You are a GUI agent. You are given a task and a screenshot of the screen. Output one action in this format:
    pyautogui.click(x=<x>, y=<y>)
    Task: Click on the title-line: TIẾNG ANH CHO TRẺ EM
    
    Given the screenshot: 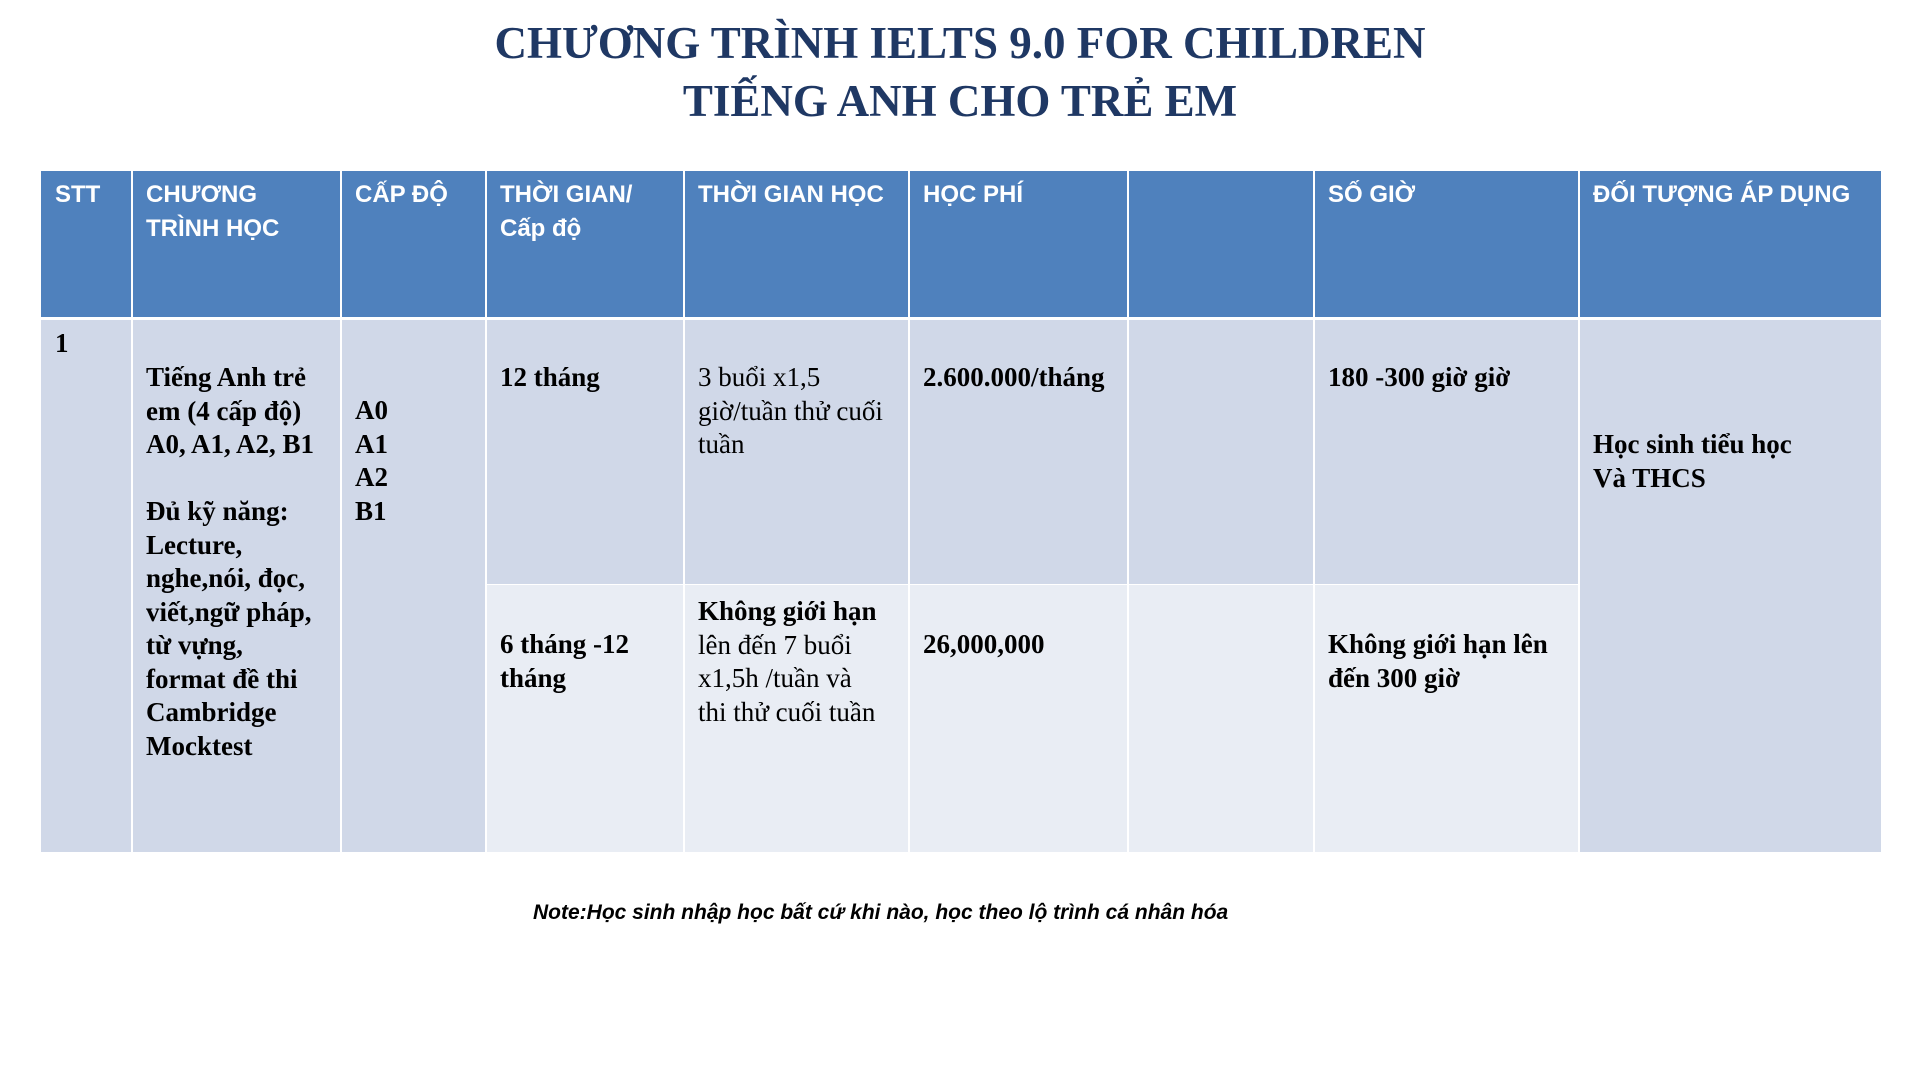 What is the action you would take?
    pyautogui.click(x=960, y=101)
    